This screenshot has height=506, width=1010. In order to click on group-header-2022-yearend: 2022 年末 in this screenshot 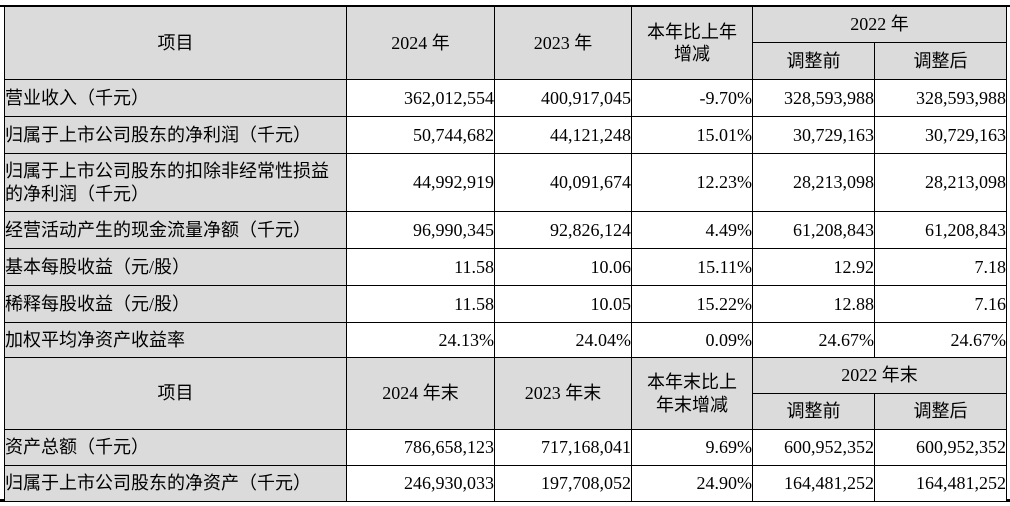, I will do `click(879, 375)`.